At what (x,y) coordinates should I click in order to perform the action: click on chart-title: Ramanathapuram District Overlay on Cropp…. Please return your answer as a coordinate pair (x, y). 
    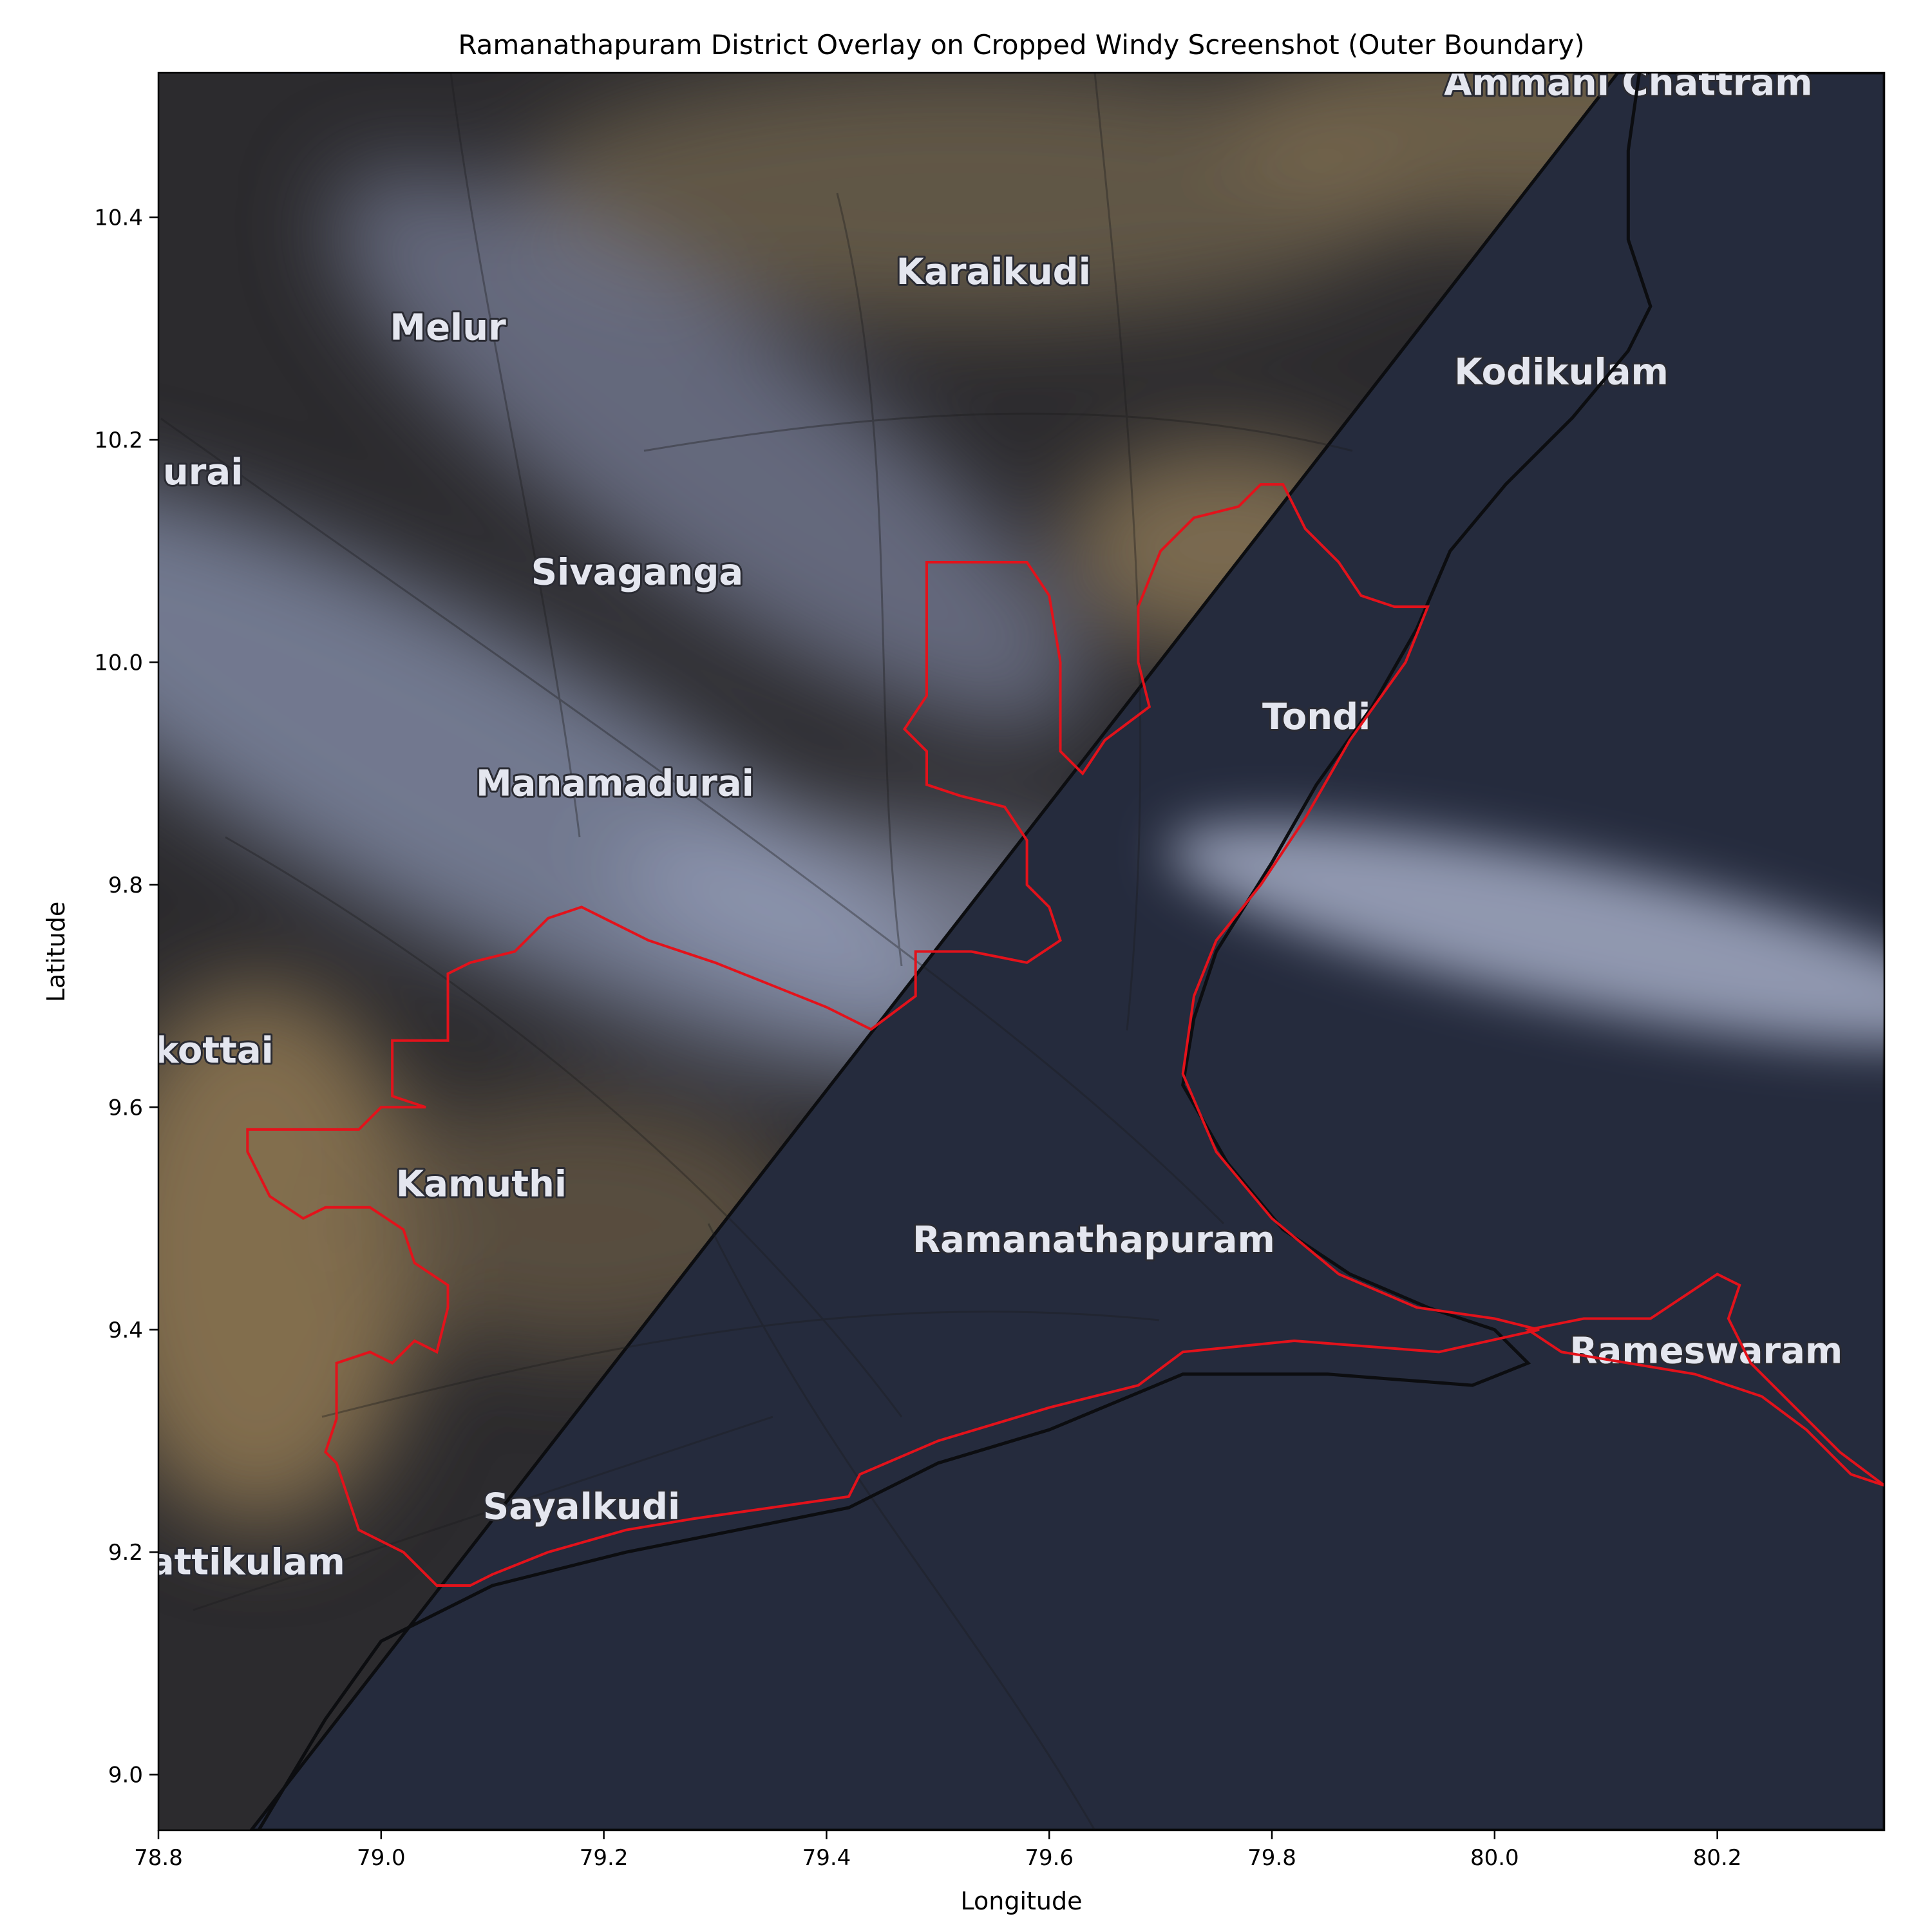
    Looking at the image, I should click on (1021, 45).